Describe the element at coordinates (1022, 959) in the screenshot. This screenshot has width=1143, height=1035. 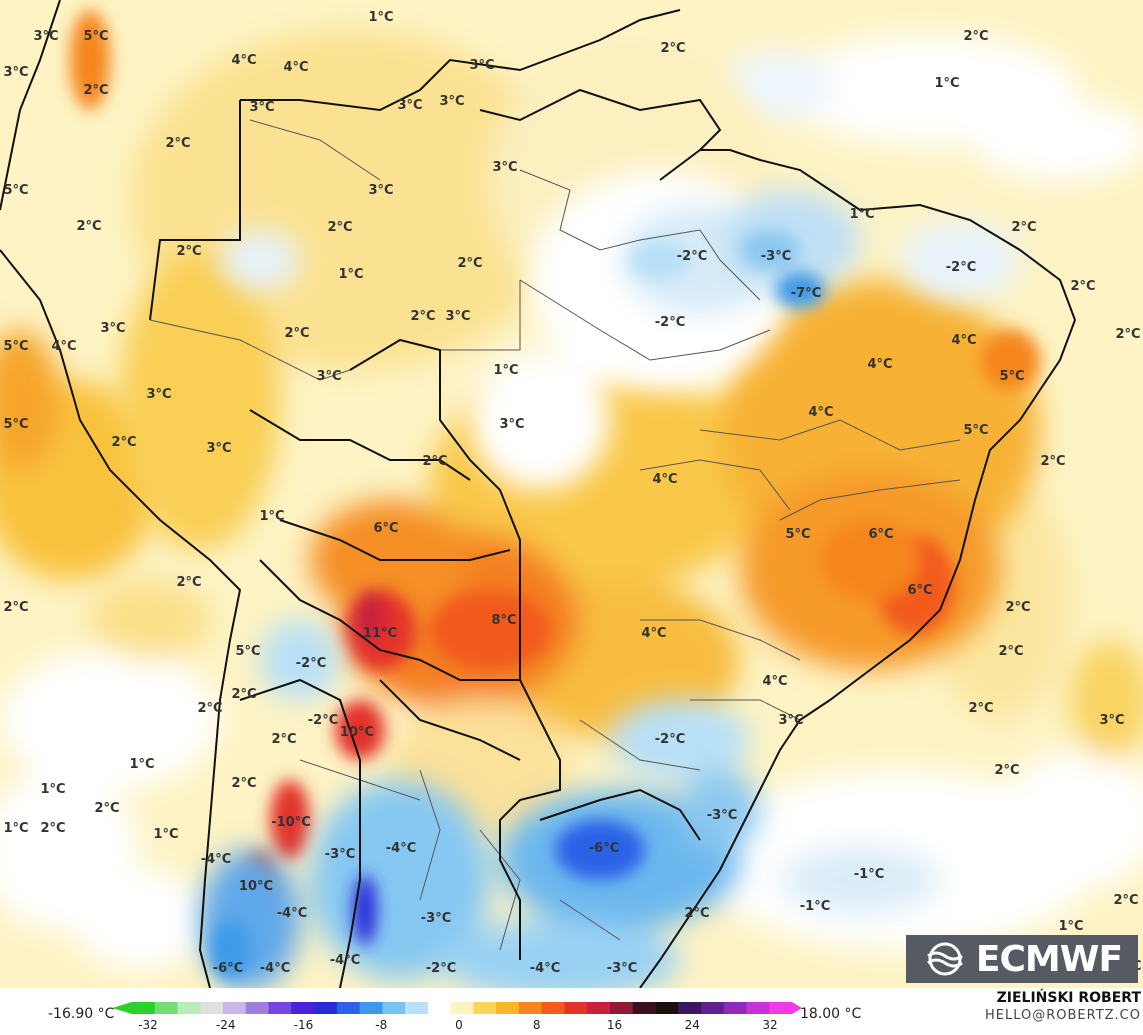
I see `ecmwf-logo: ECMWF` at that location.